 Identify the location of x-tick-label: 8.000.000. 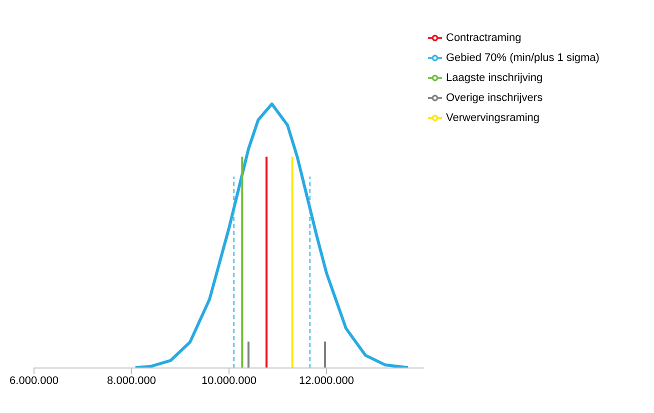
(131, 380).